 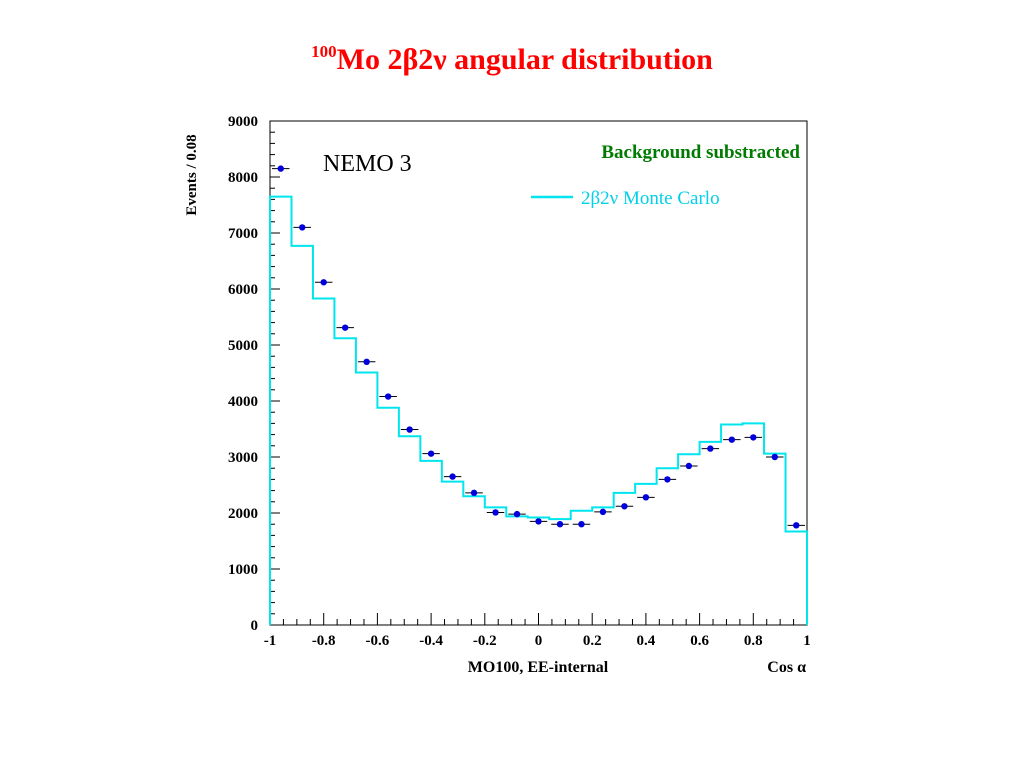 I want to click on x-tick-label: 0.2, so click(x=592, y=641).